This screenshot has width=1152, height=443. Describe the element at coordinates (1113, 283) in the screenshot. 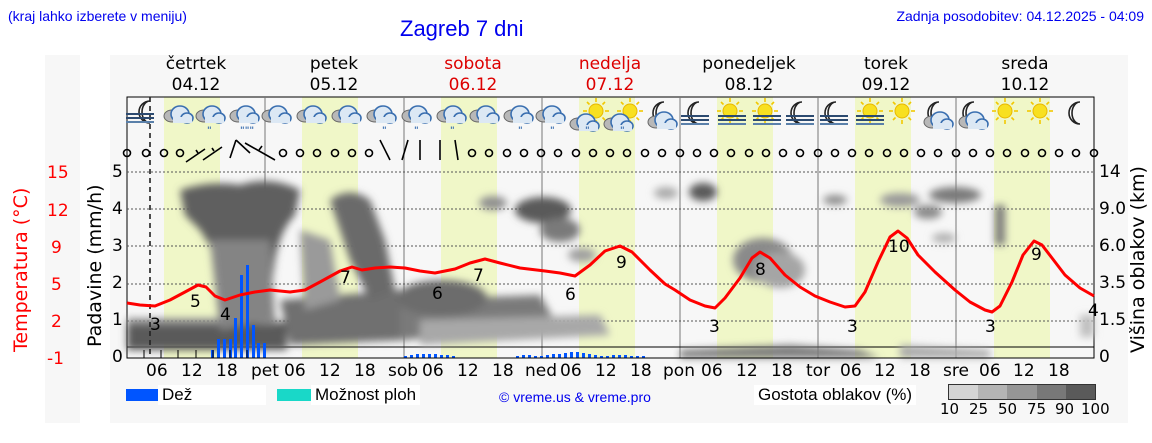

I see `cloud-tick: 3.5` at that location.